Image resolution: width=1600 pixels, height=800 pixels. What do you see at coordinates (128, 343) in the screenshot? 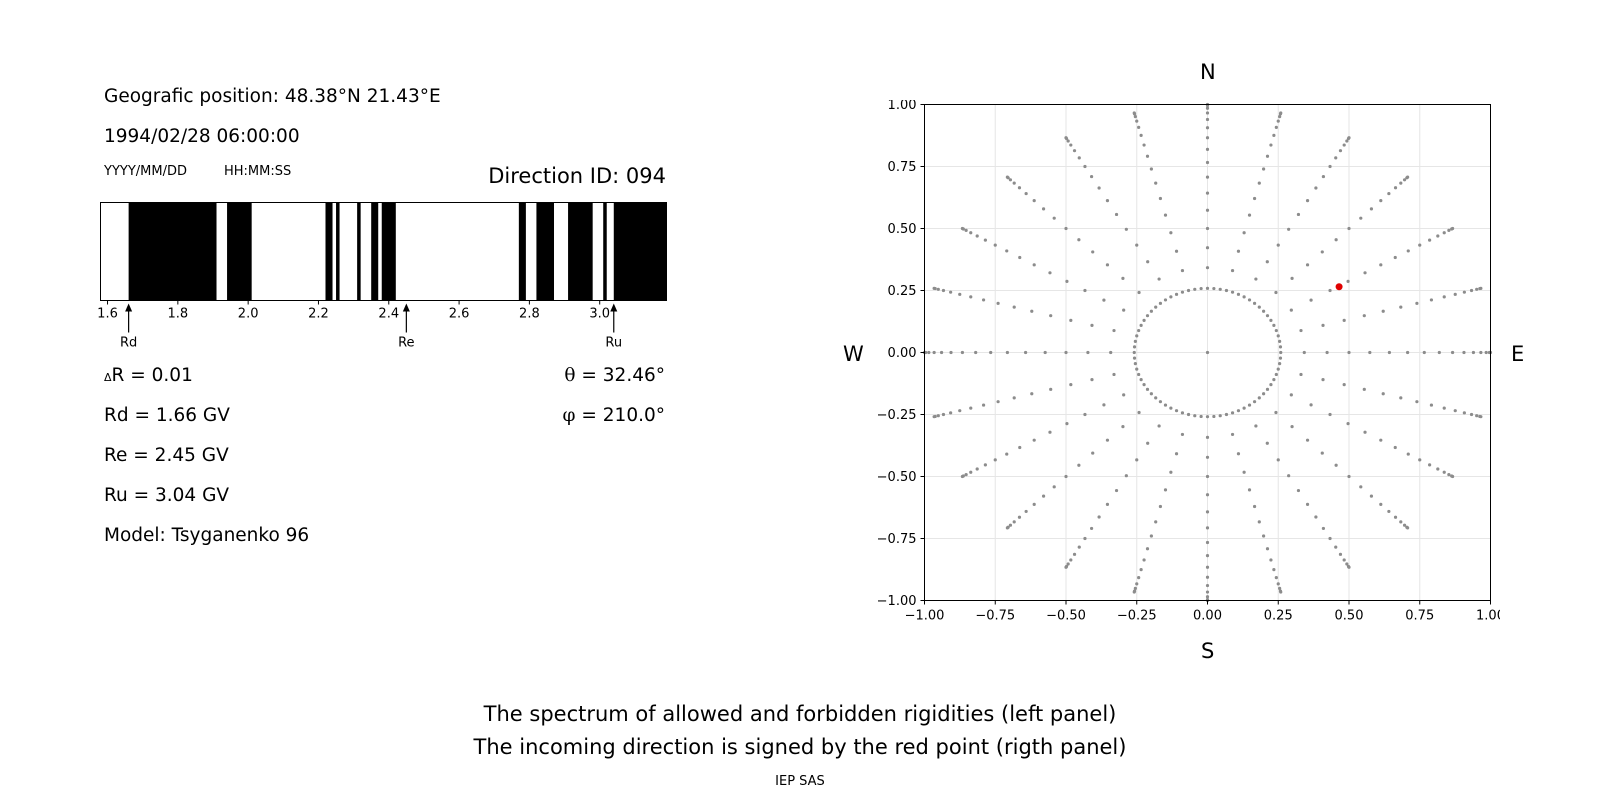
I see `marker-label: Rd` at bounding box center [128, 343].